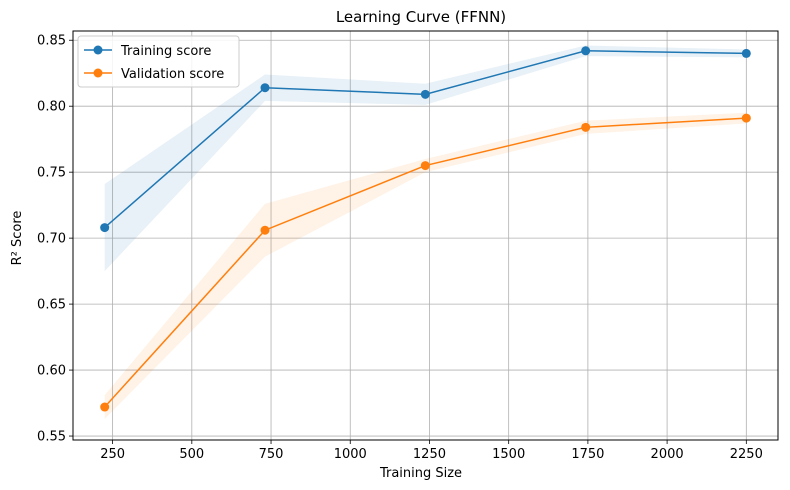  I want to click on y-tick-label: 0.65, so click(51, 305).